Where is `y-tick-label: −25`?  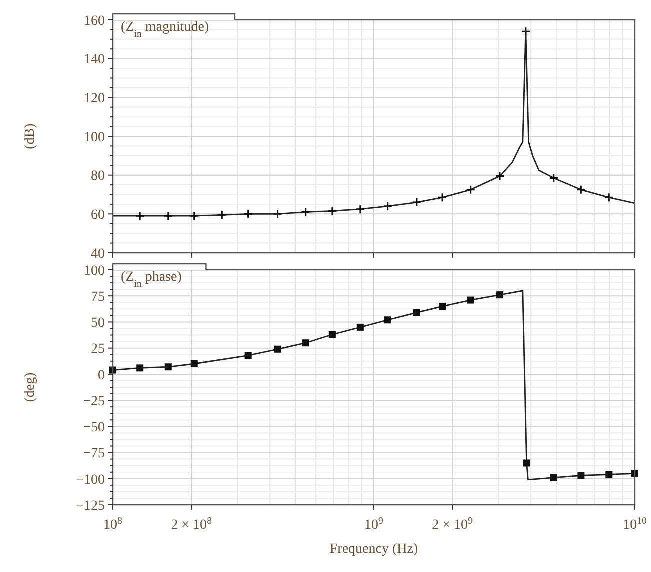
y-tick-label: −25 is located at coordinates (94, 402).